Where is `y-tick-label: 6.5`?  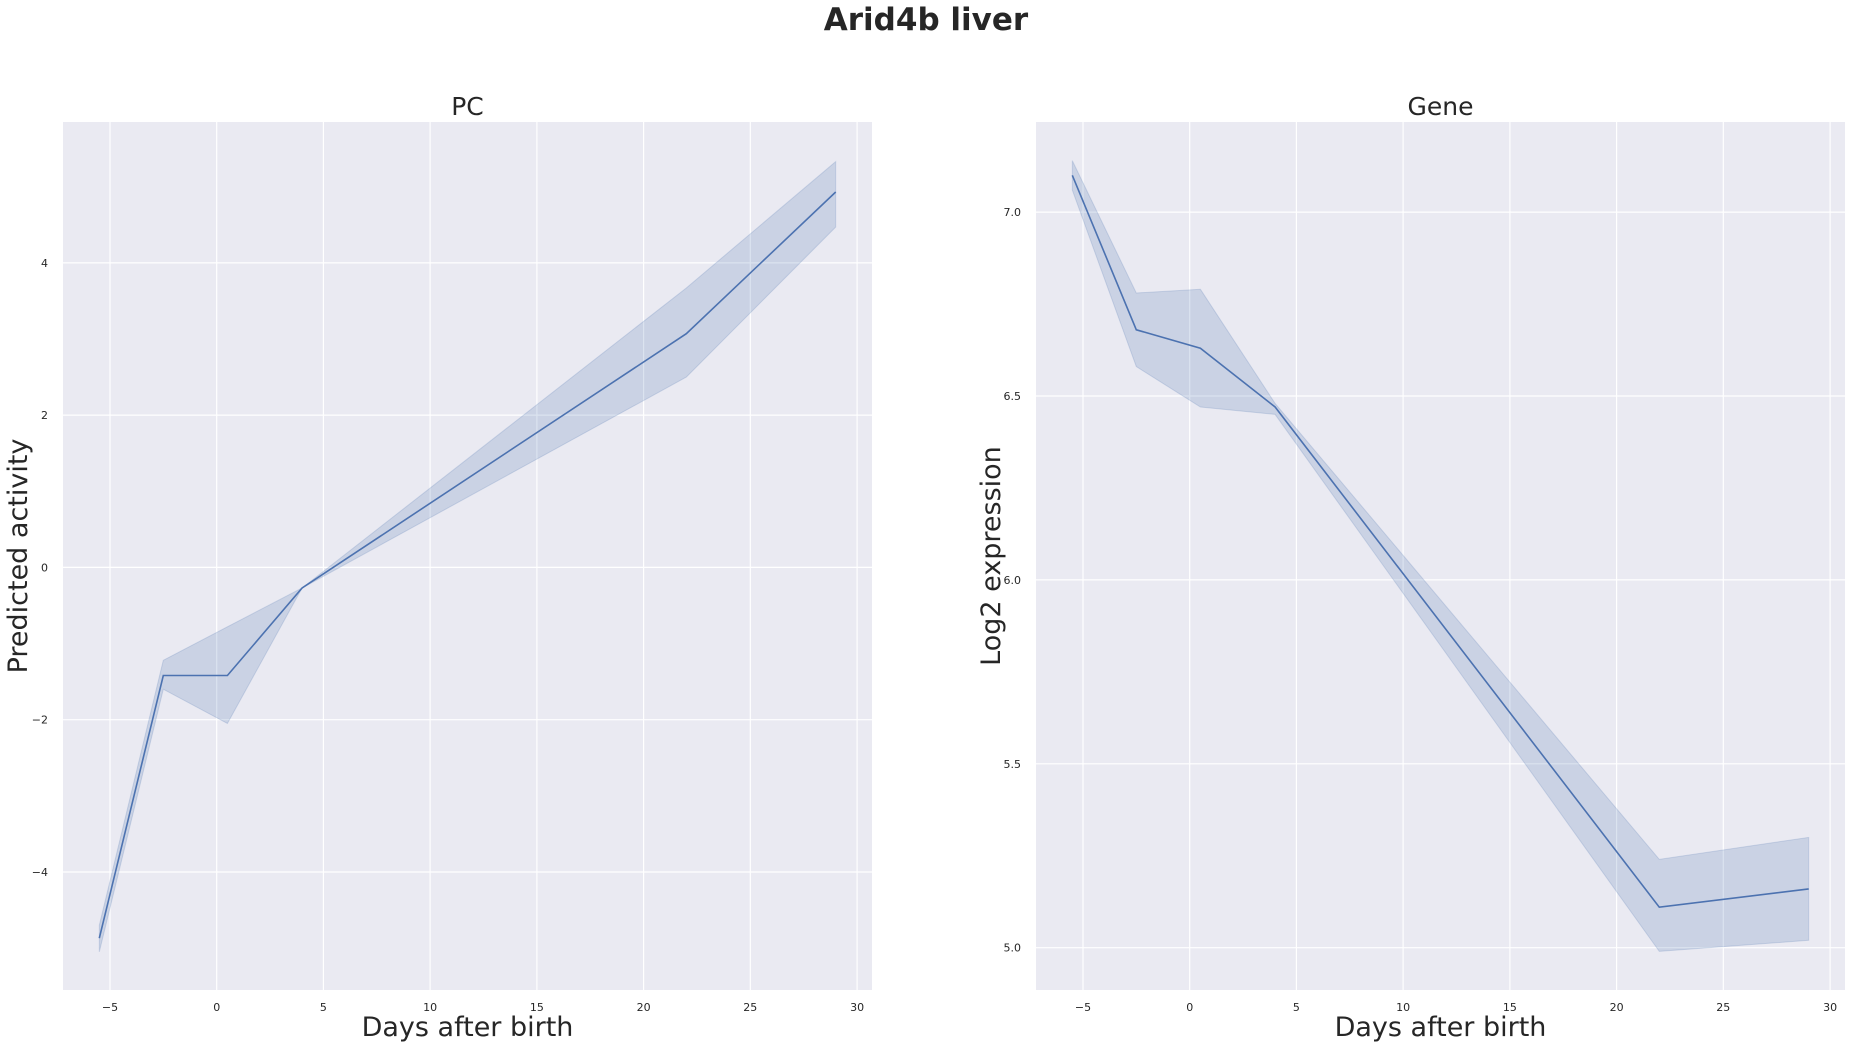
y-tick-label: 6.5 is located at coordinates (1013, 396).